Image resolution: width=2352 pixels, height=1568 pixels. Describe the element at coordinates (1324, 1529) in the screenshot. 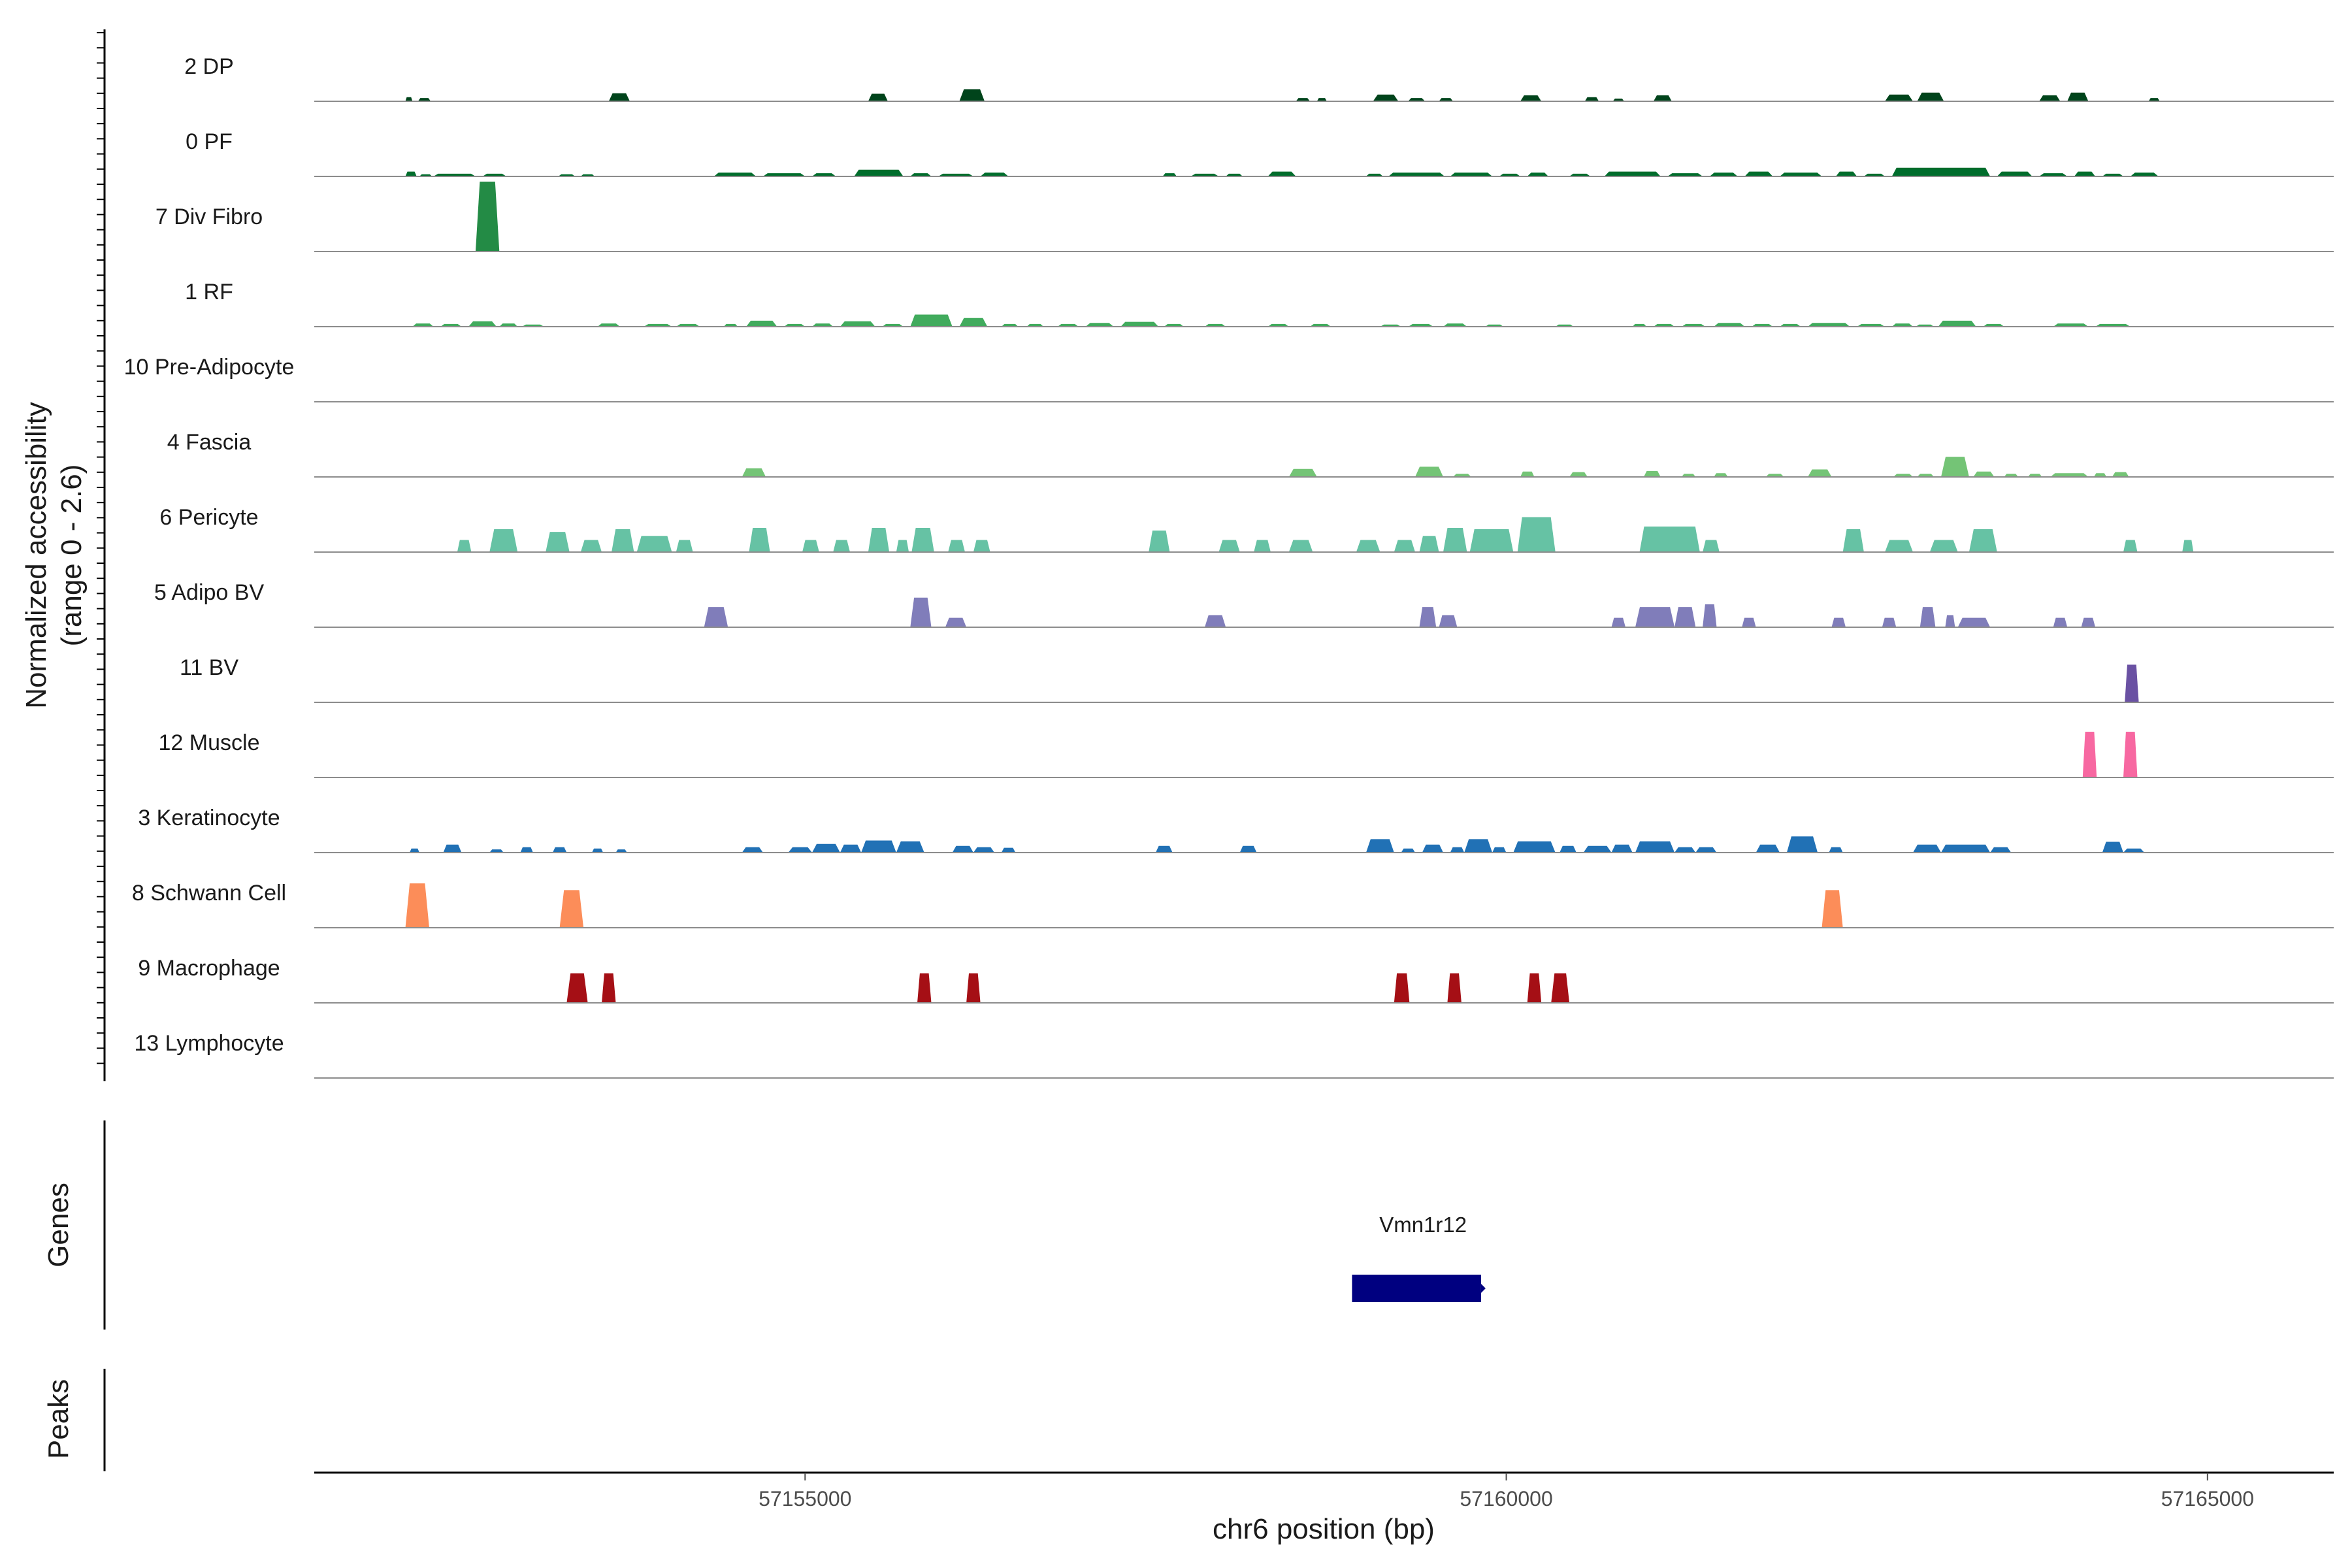

I see `x-axis-title: chr6 position (bp)` at that location.